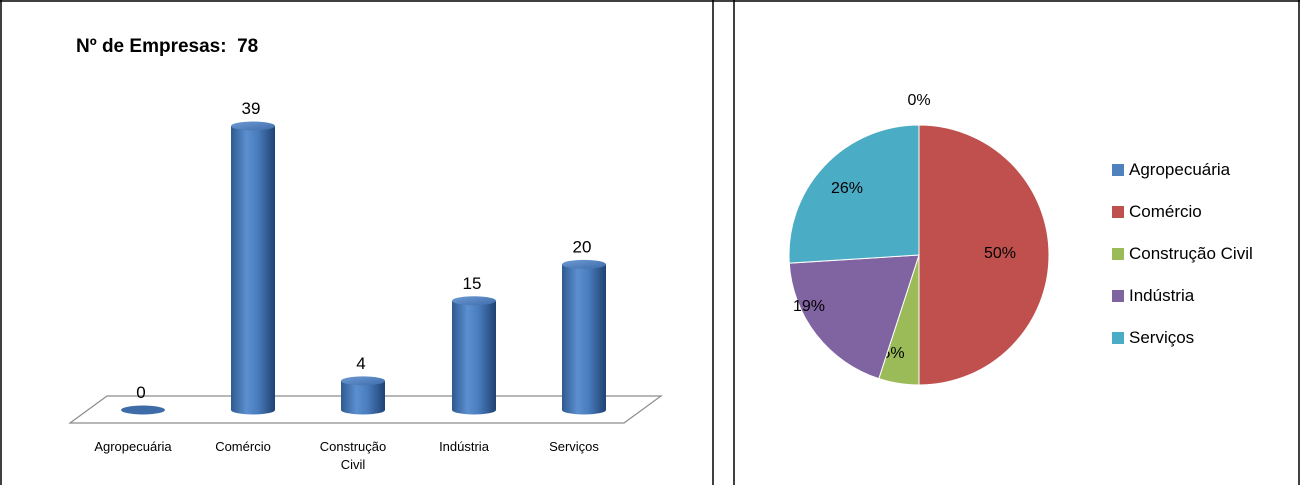 This screenshot has height=485, width=1300. What do you see at coordinates (1118, 212) in the screenshot?
I see `legend-swatch-comercio` at bounding box center [1118, 212].